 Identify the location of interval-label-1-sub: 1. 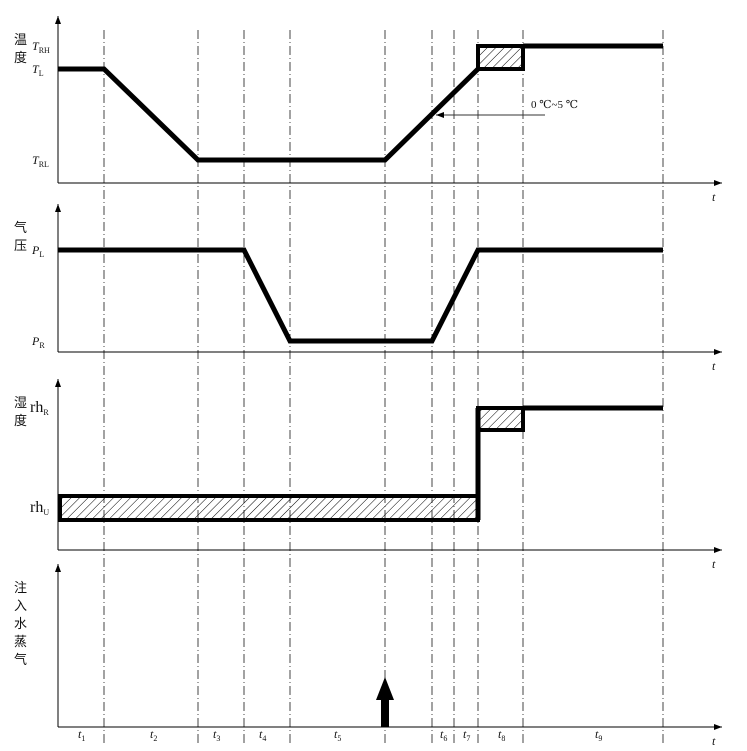
(83, 738).